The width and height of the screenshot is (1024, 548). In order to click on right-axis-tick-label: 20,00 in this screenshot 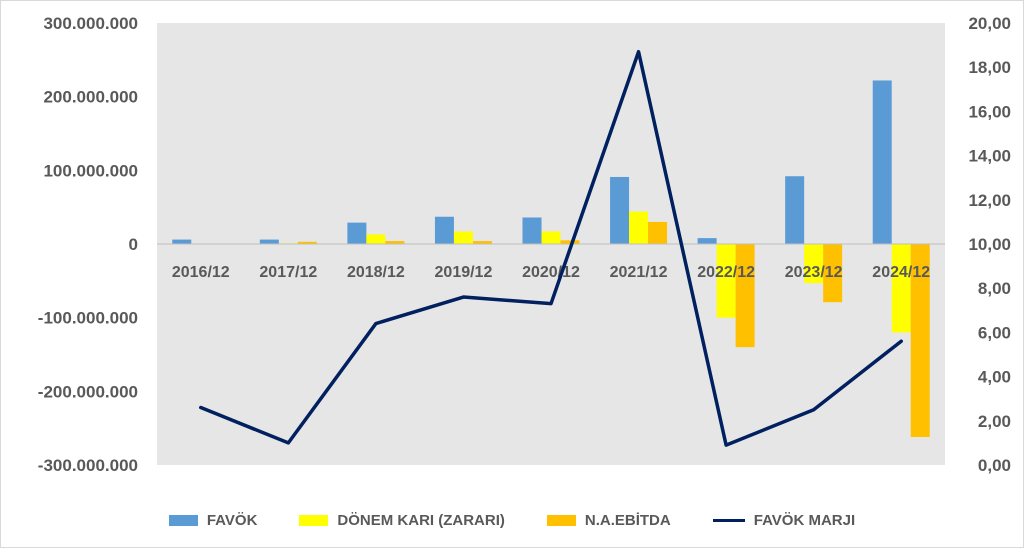, I will do `click(989, 23)`.